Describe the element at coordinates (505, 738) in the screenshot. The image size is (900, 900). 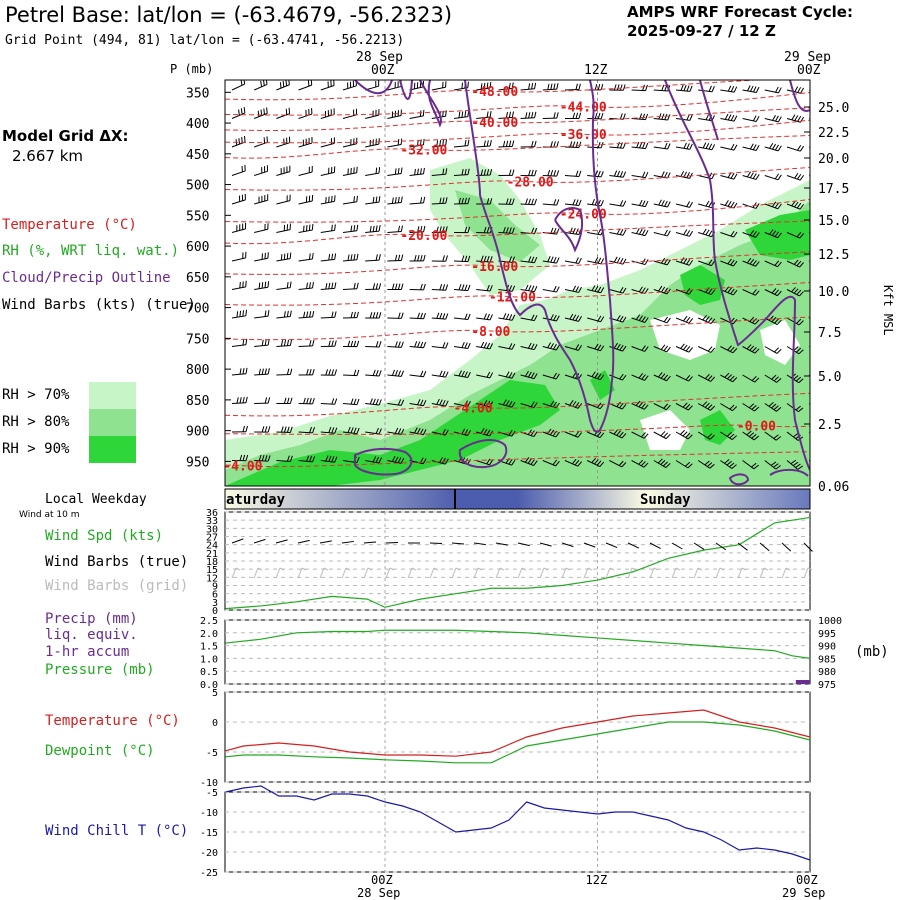
I see `temperature-panel: 5 0 -5 -10` at that location.